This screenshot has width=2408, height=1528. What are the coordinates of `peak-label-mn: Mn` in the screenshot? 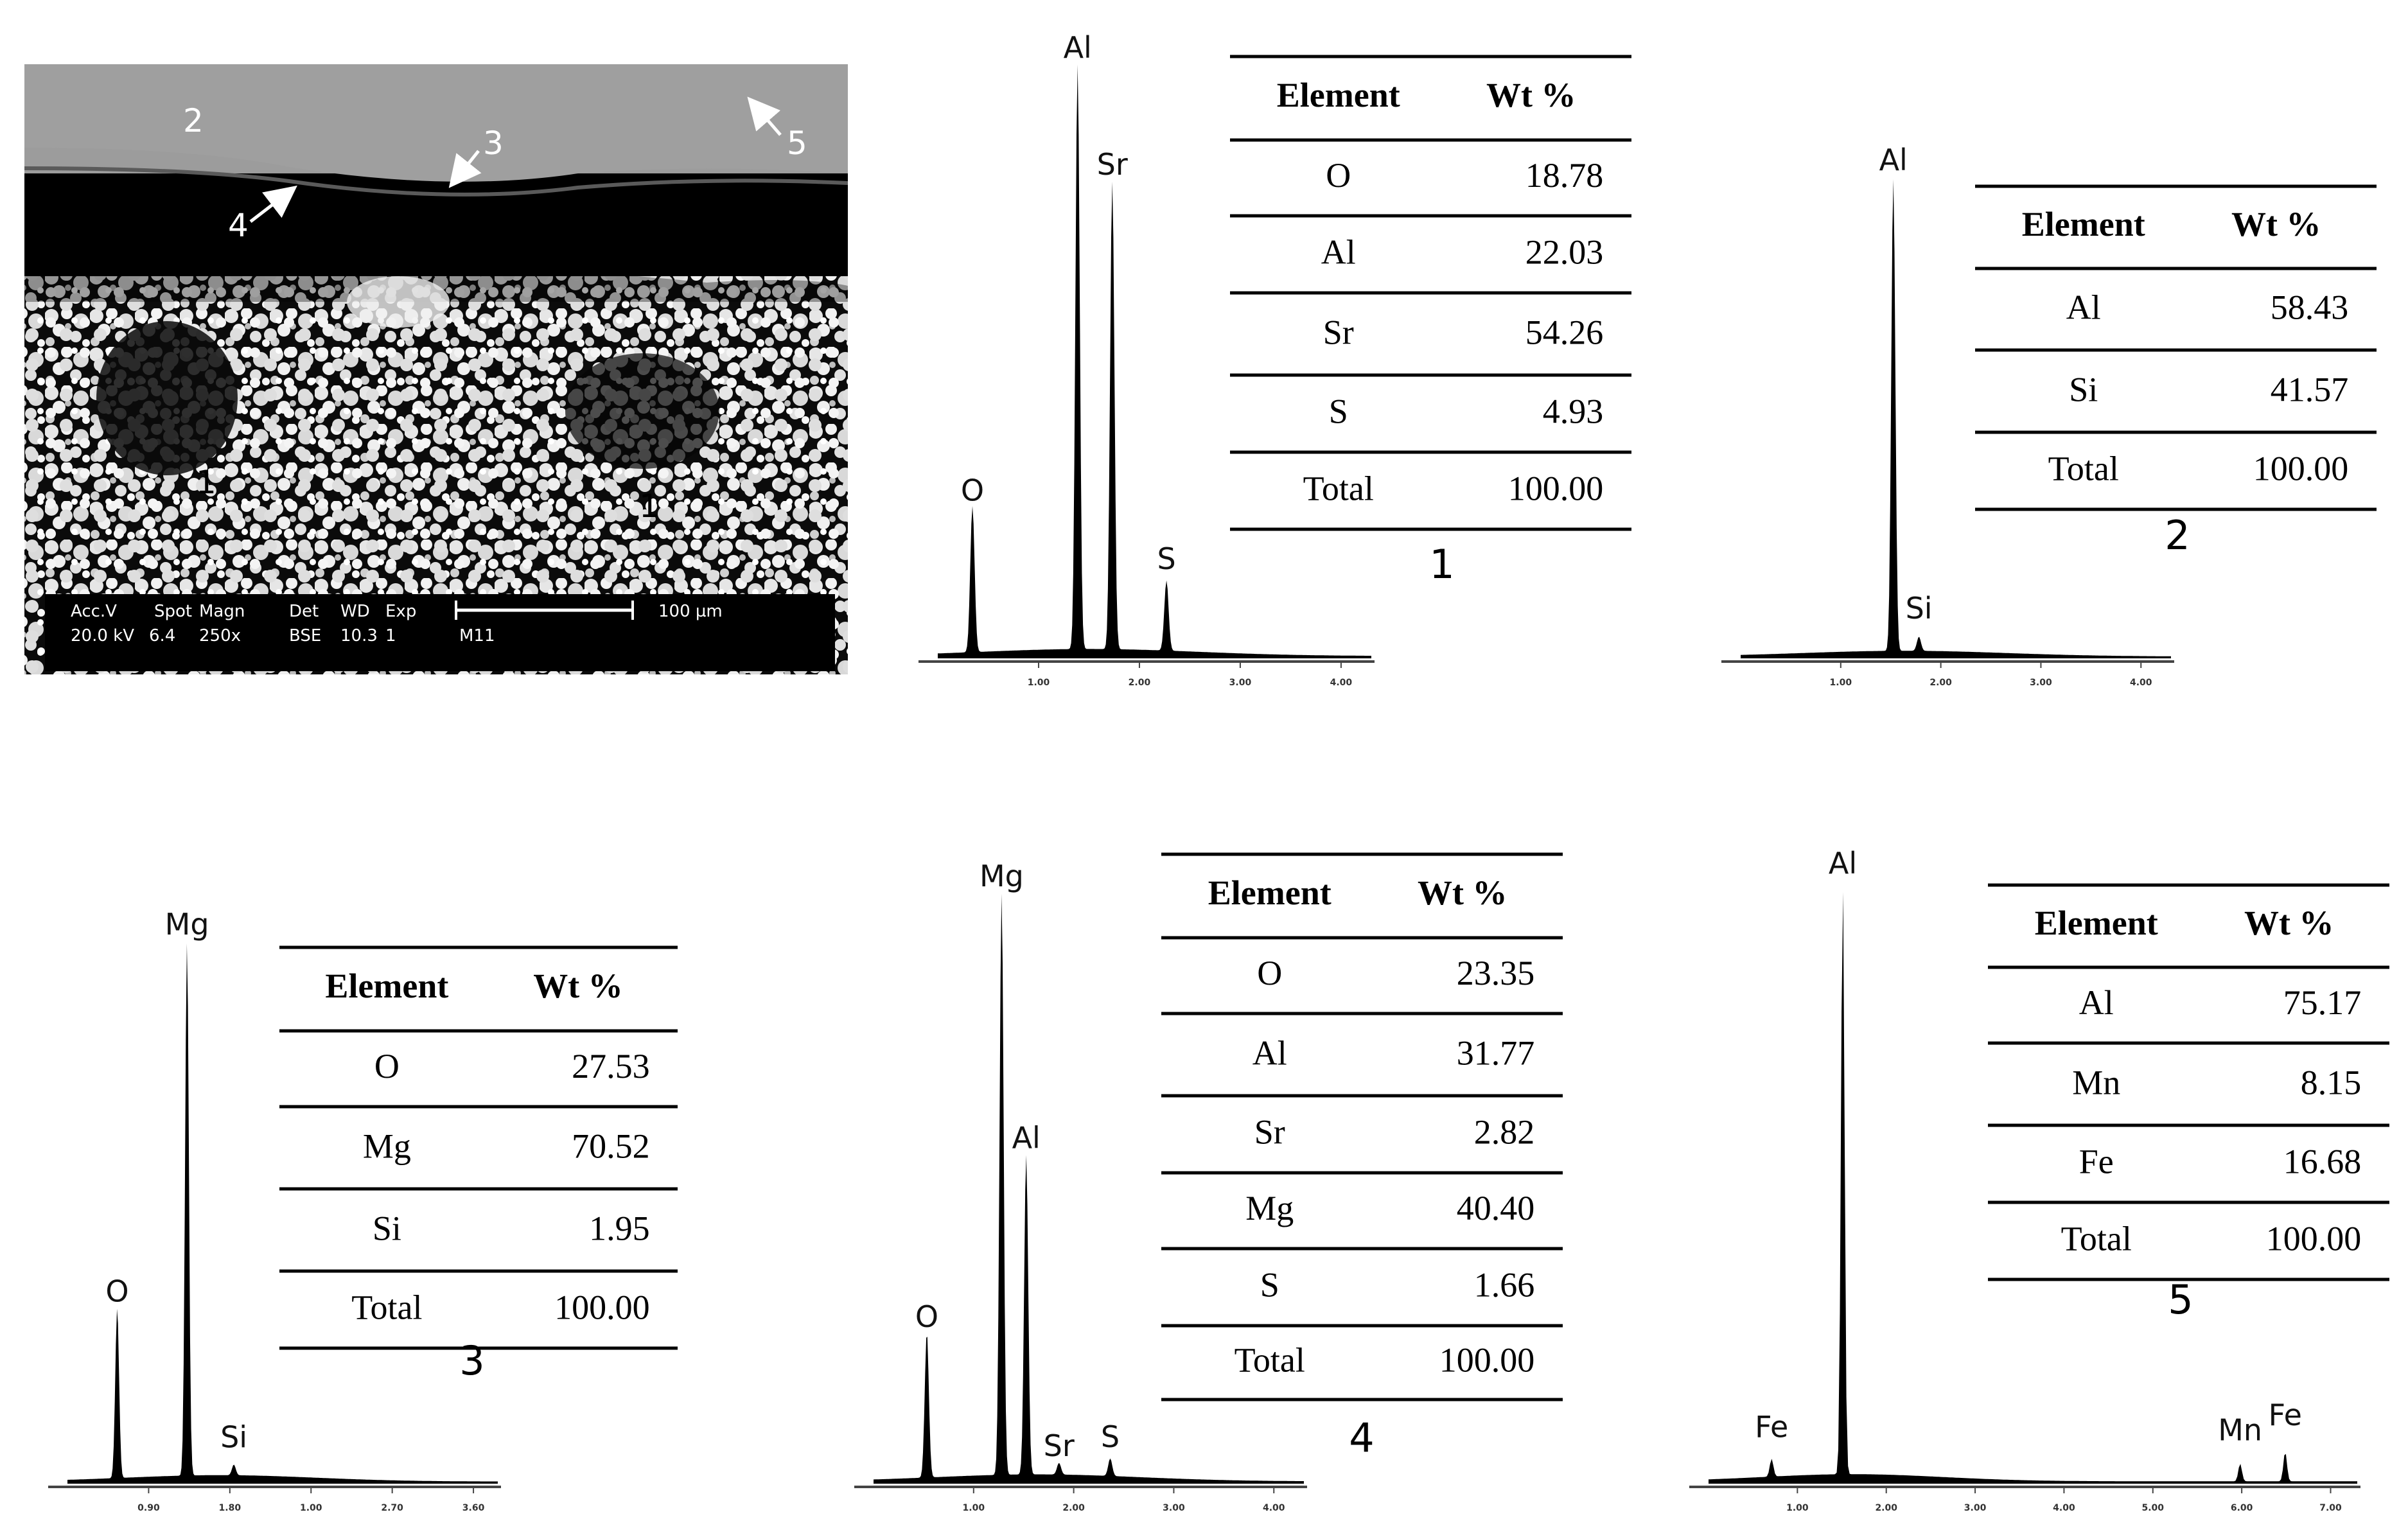 It's located at (2240, 1429).